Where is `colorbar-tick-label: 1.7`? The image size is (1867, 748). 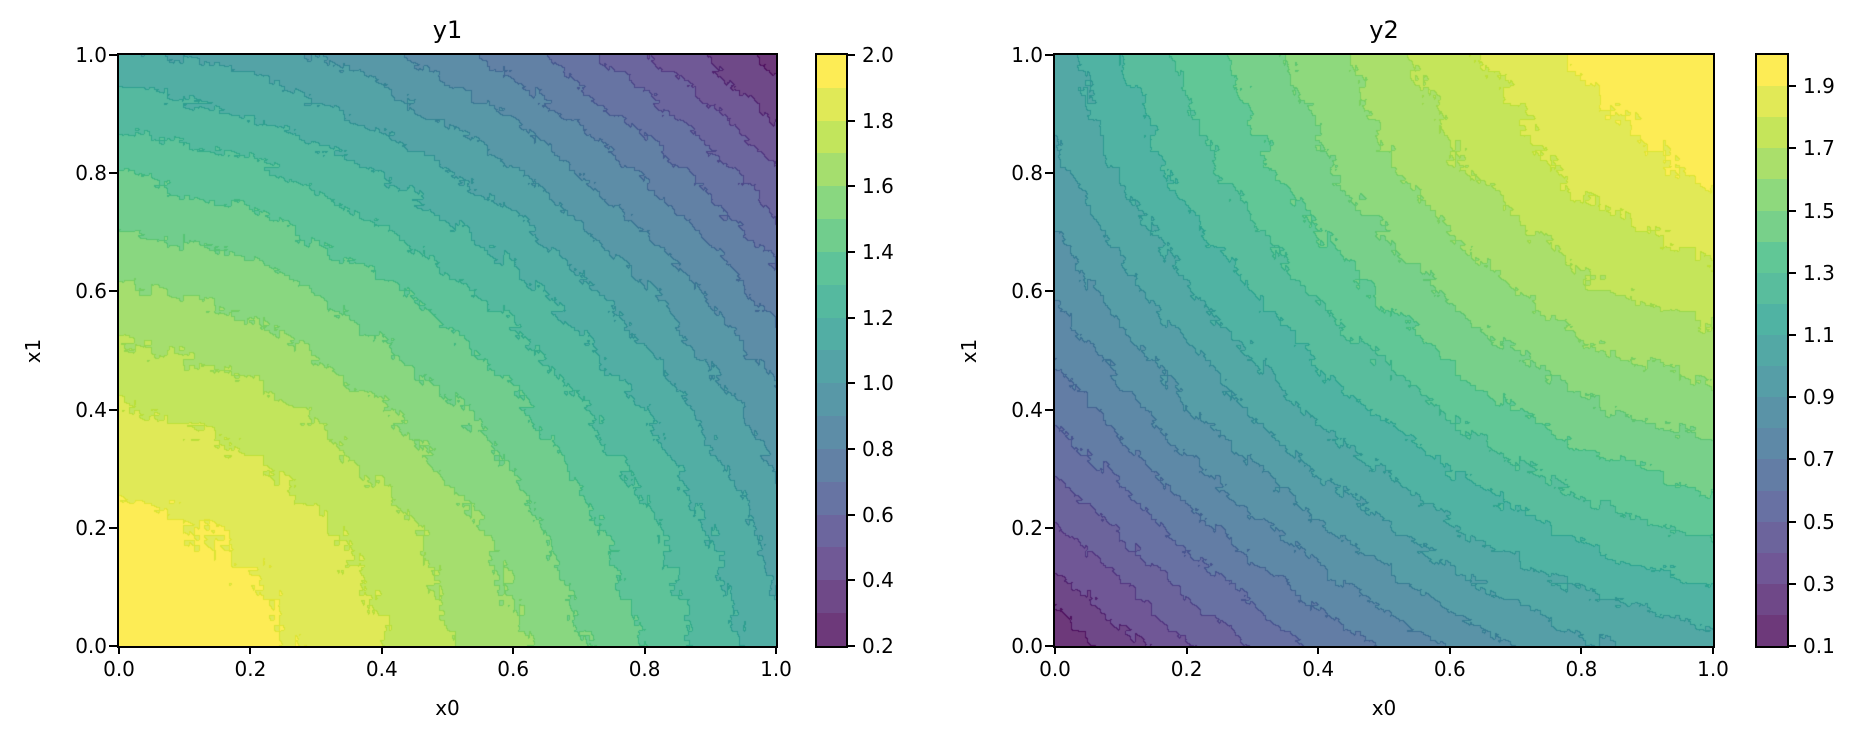 colorbar-tick-label: 1.7 is located at coordinates (1819, 148).